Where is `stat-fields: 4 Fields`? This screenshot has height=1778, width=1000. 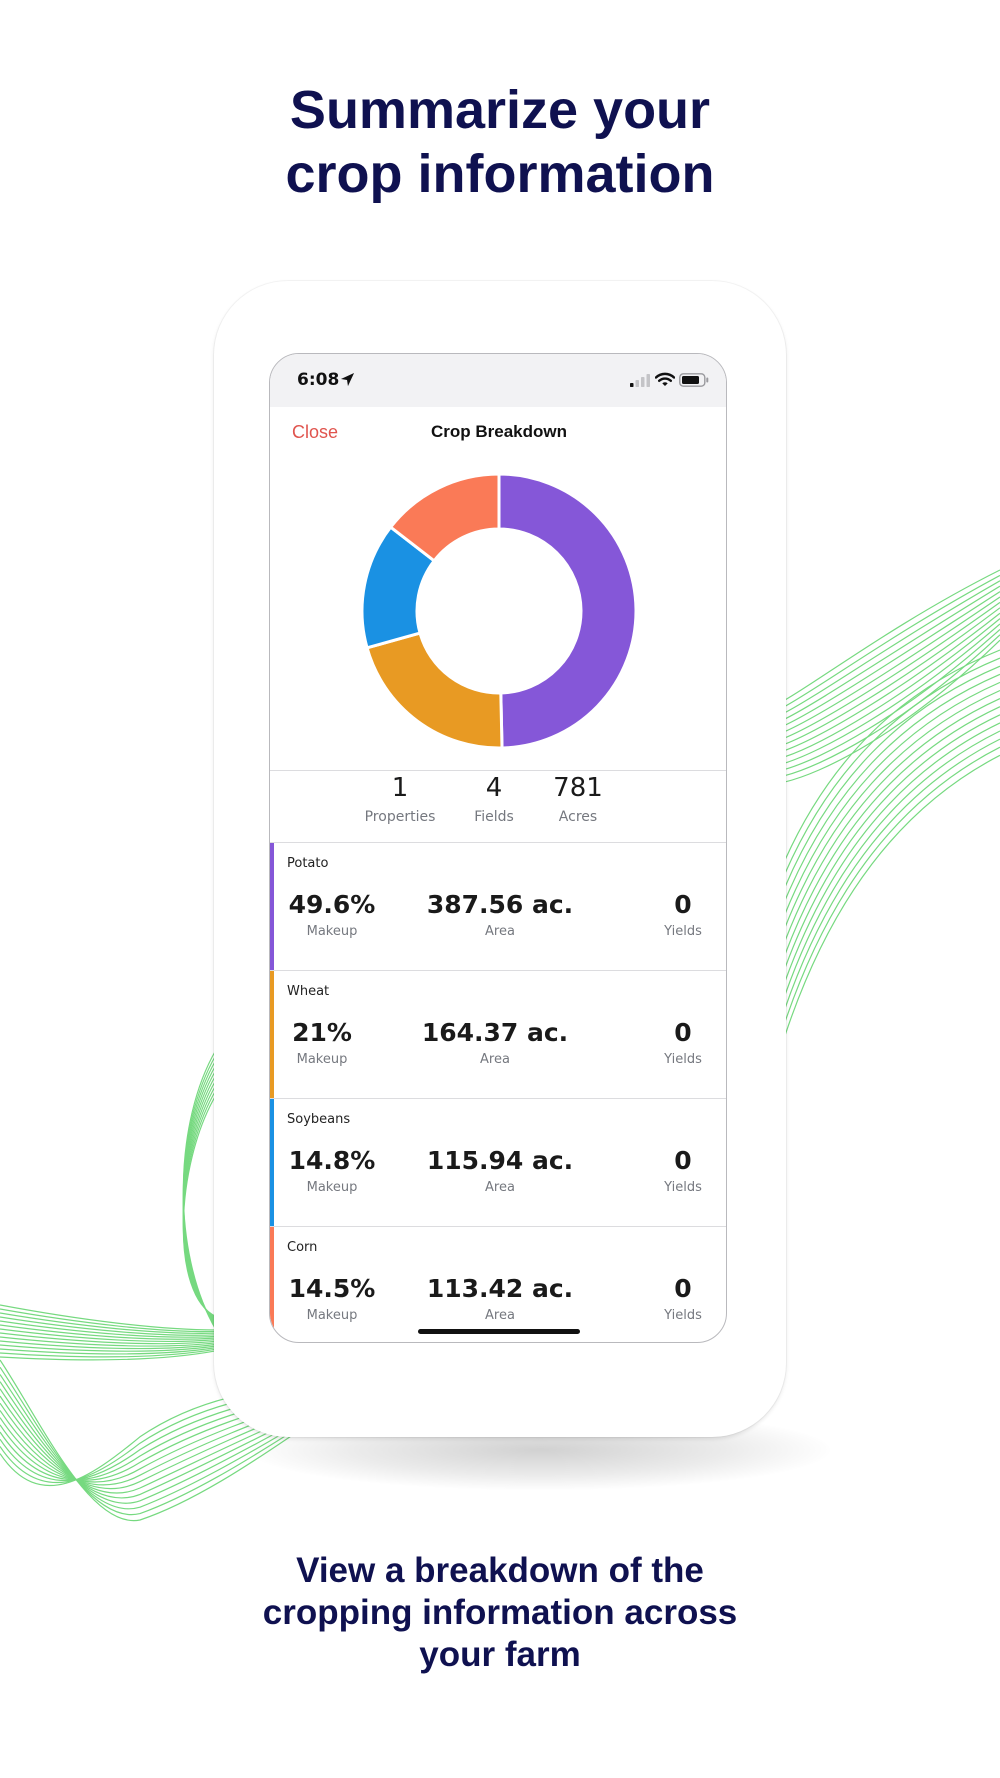 stat-fields: 4 Fields is located at coordinates (494, 799).